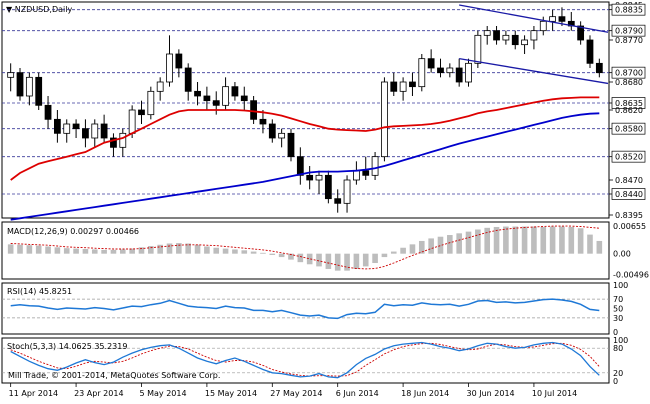  What do you see at coordinates (33, 393) in the screenshot?
I see `date-tick-label: 11 Apr 2014` at bounding box center [33, 393].